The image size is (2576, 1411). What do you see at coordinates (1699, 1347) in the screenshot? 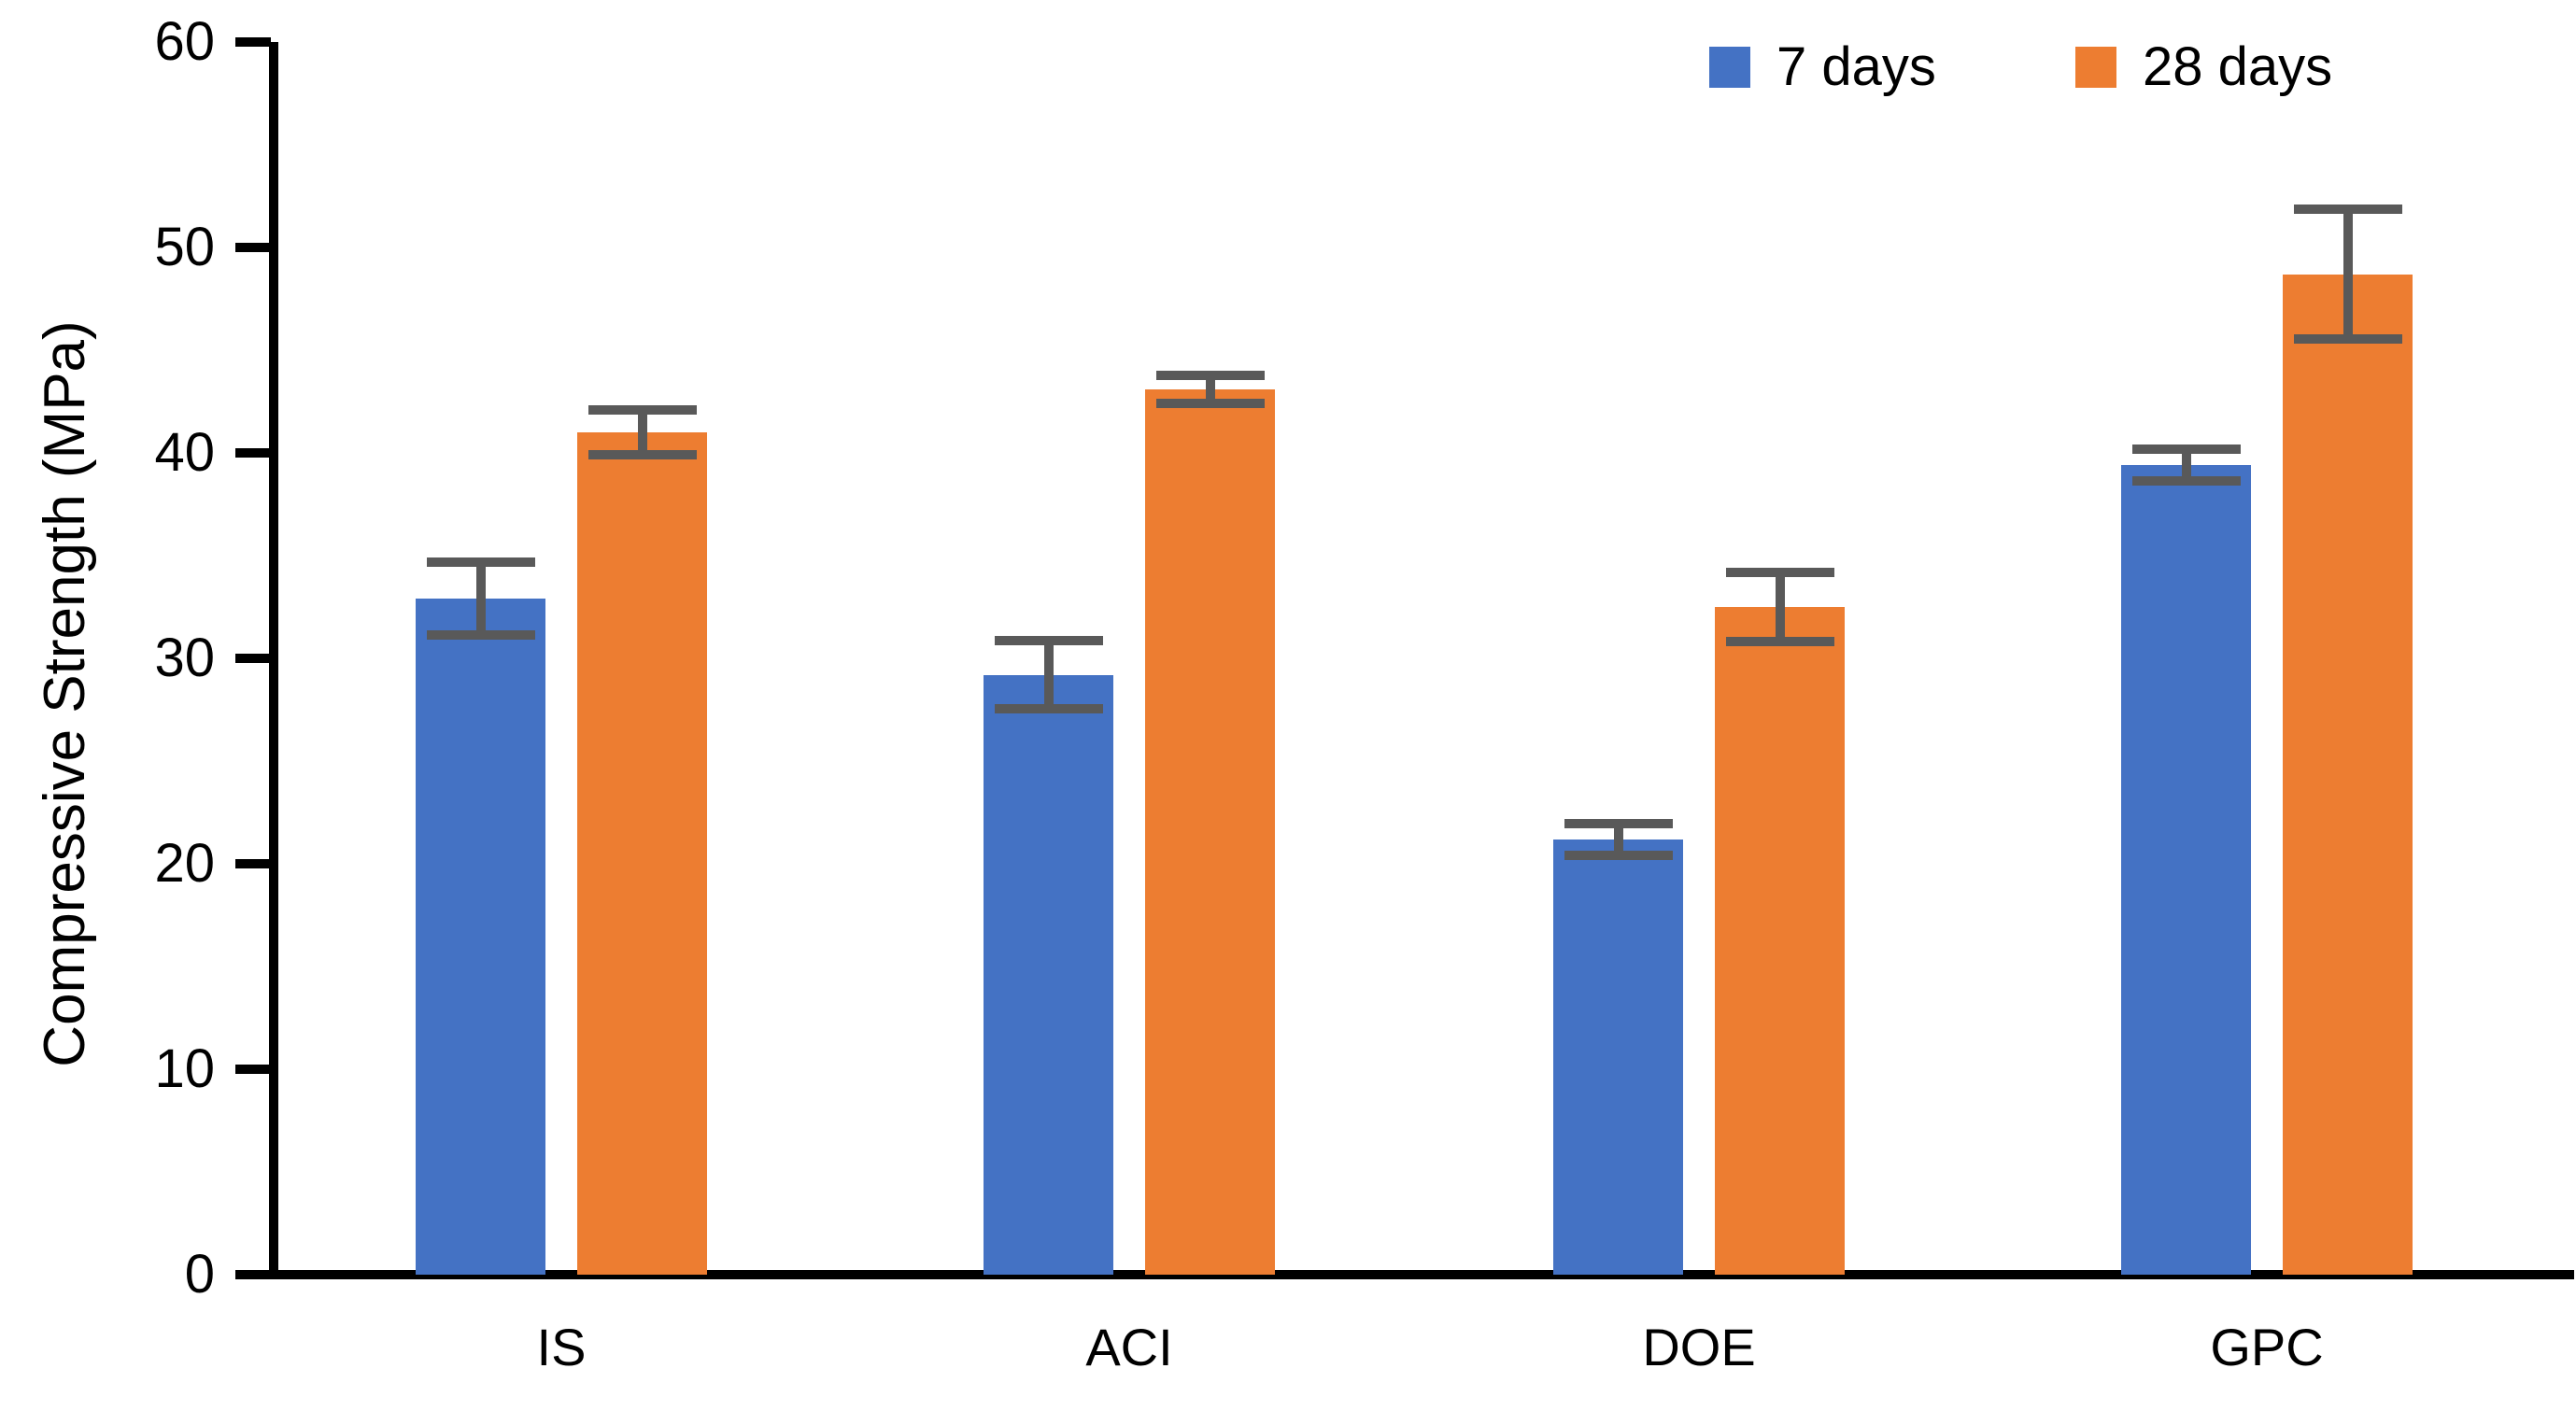
I see `category-label-DOE: DOE` at bounding box center [1699, 1347].